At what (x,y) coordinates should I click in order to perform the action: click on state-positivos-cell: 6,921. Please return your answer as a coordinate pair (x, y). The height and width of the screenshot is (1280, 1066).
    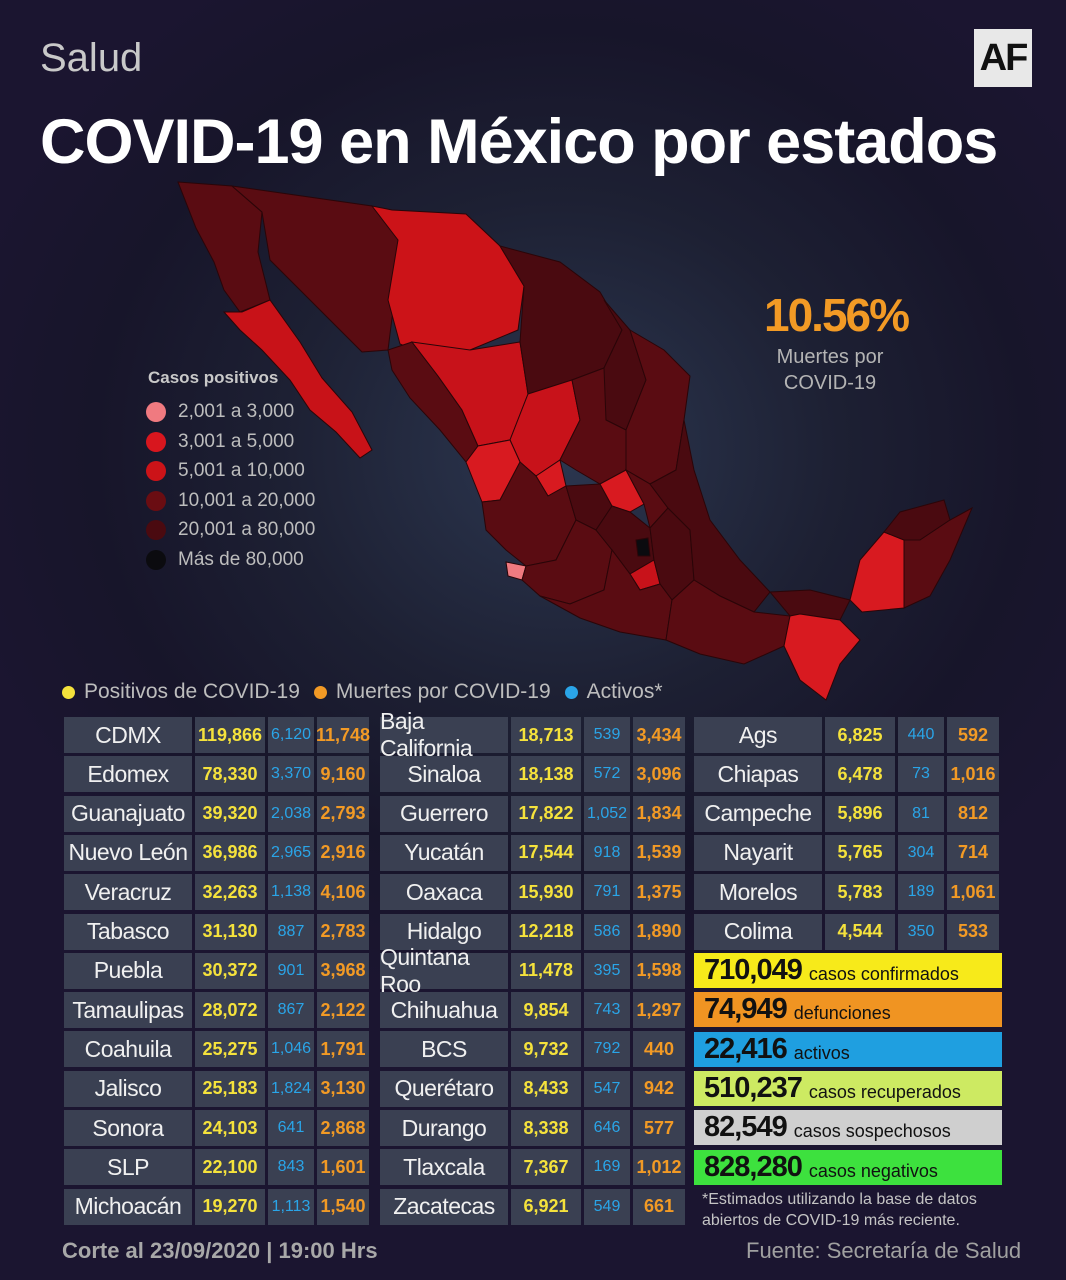
    Looking at the image, I should click on (546, 1206).